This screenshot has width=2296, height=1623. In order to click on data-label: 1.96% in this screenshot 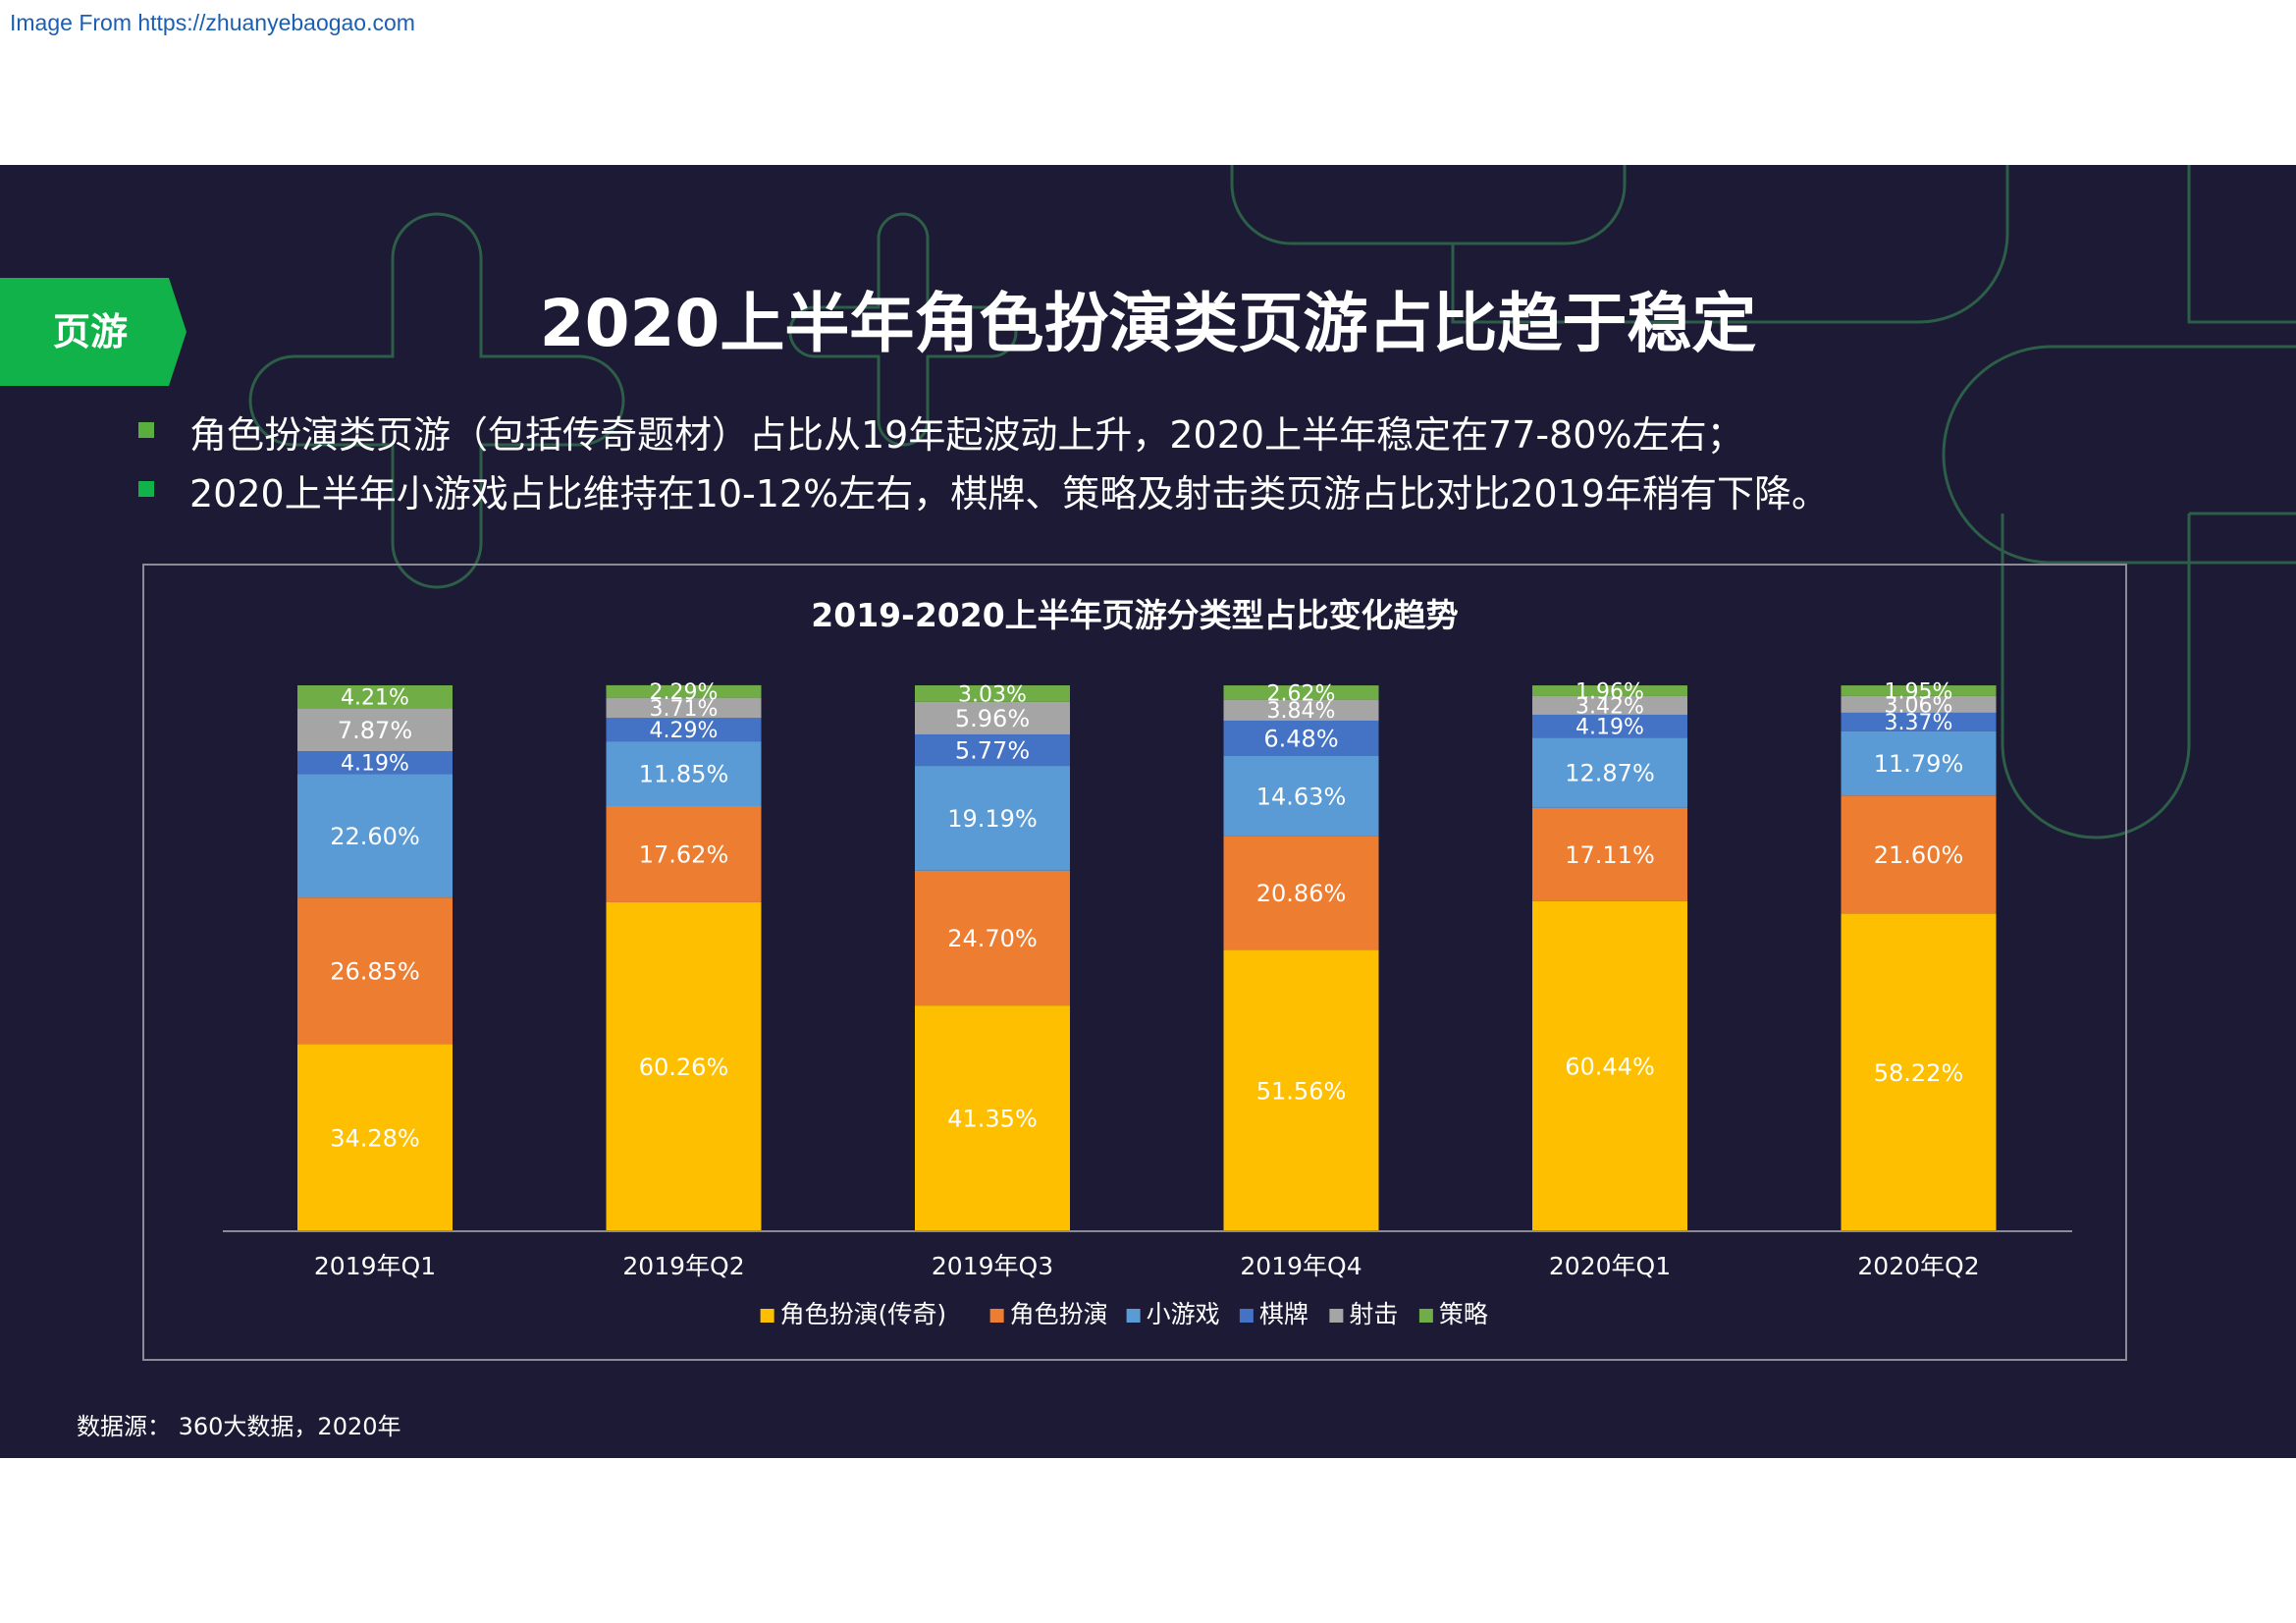, I will do `click(1609, 691)`.